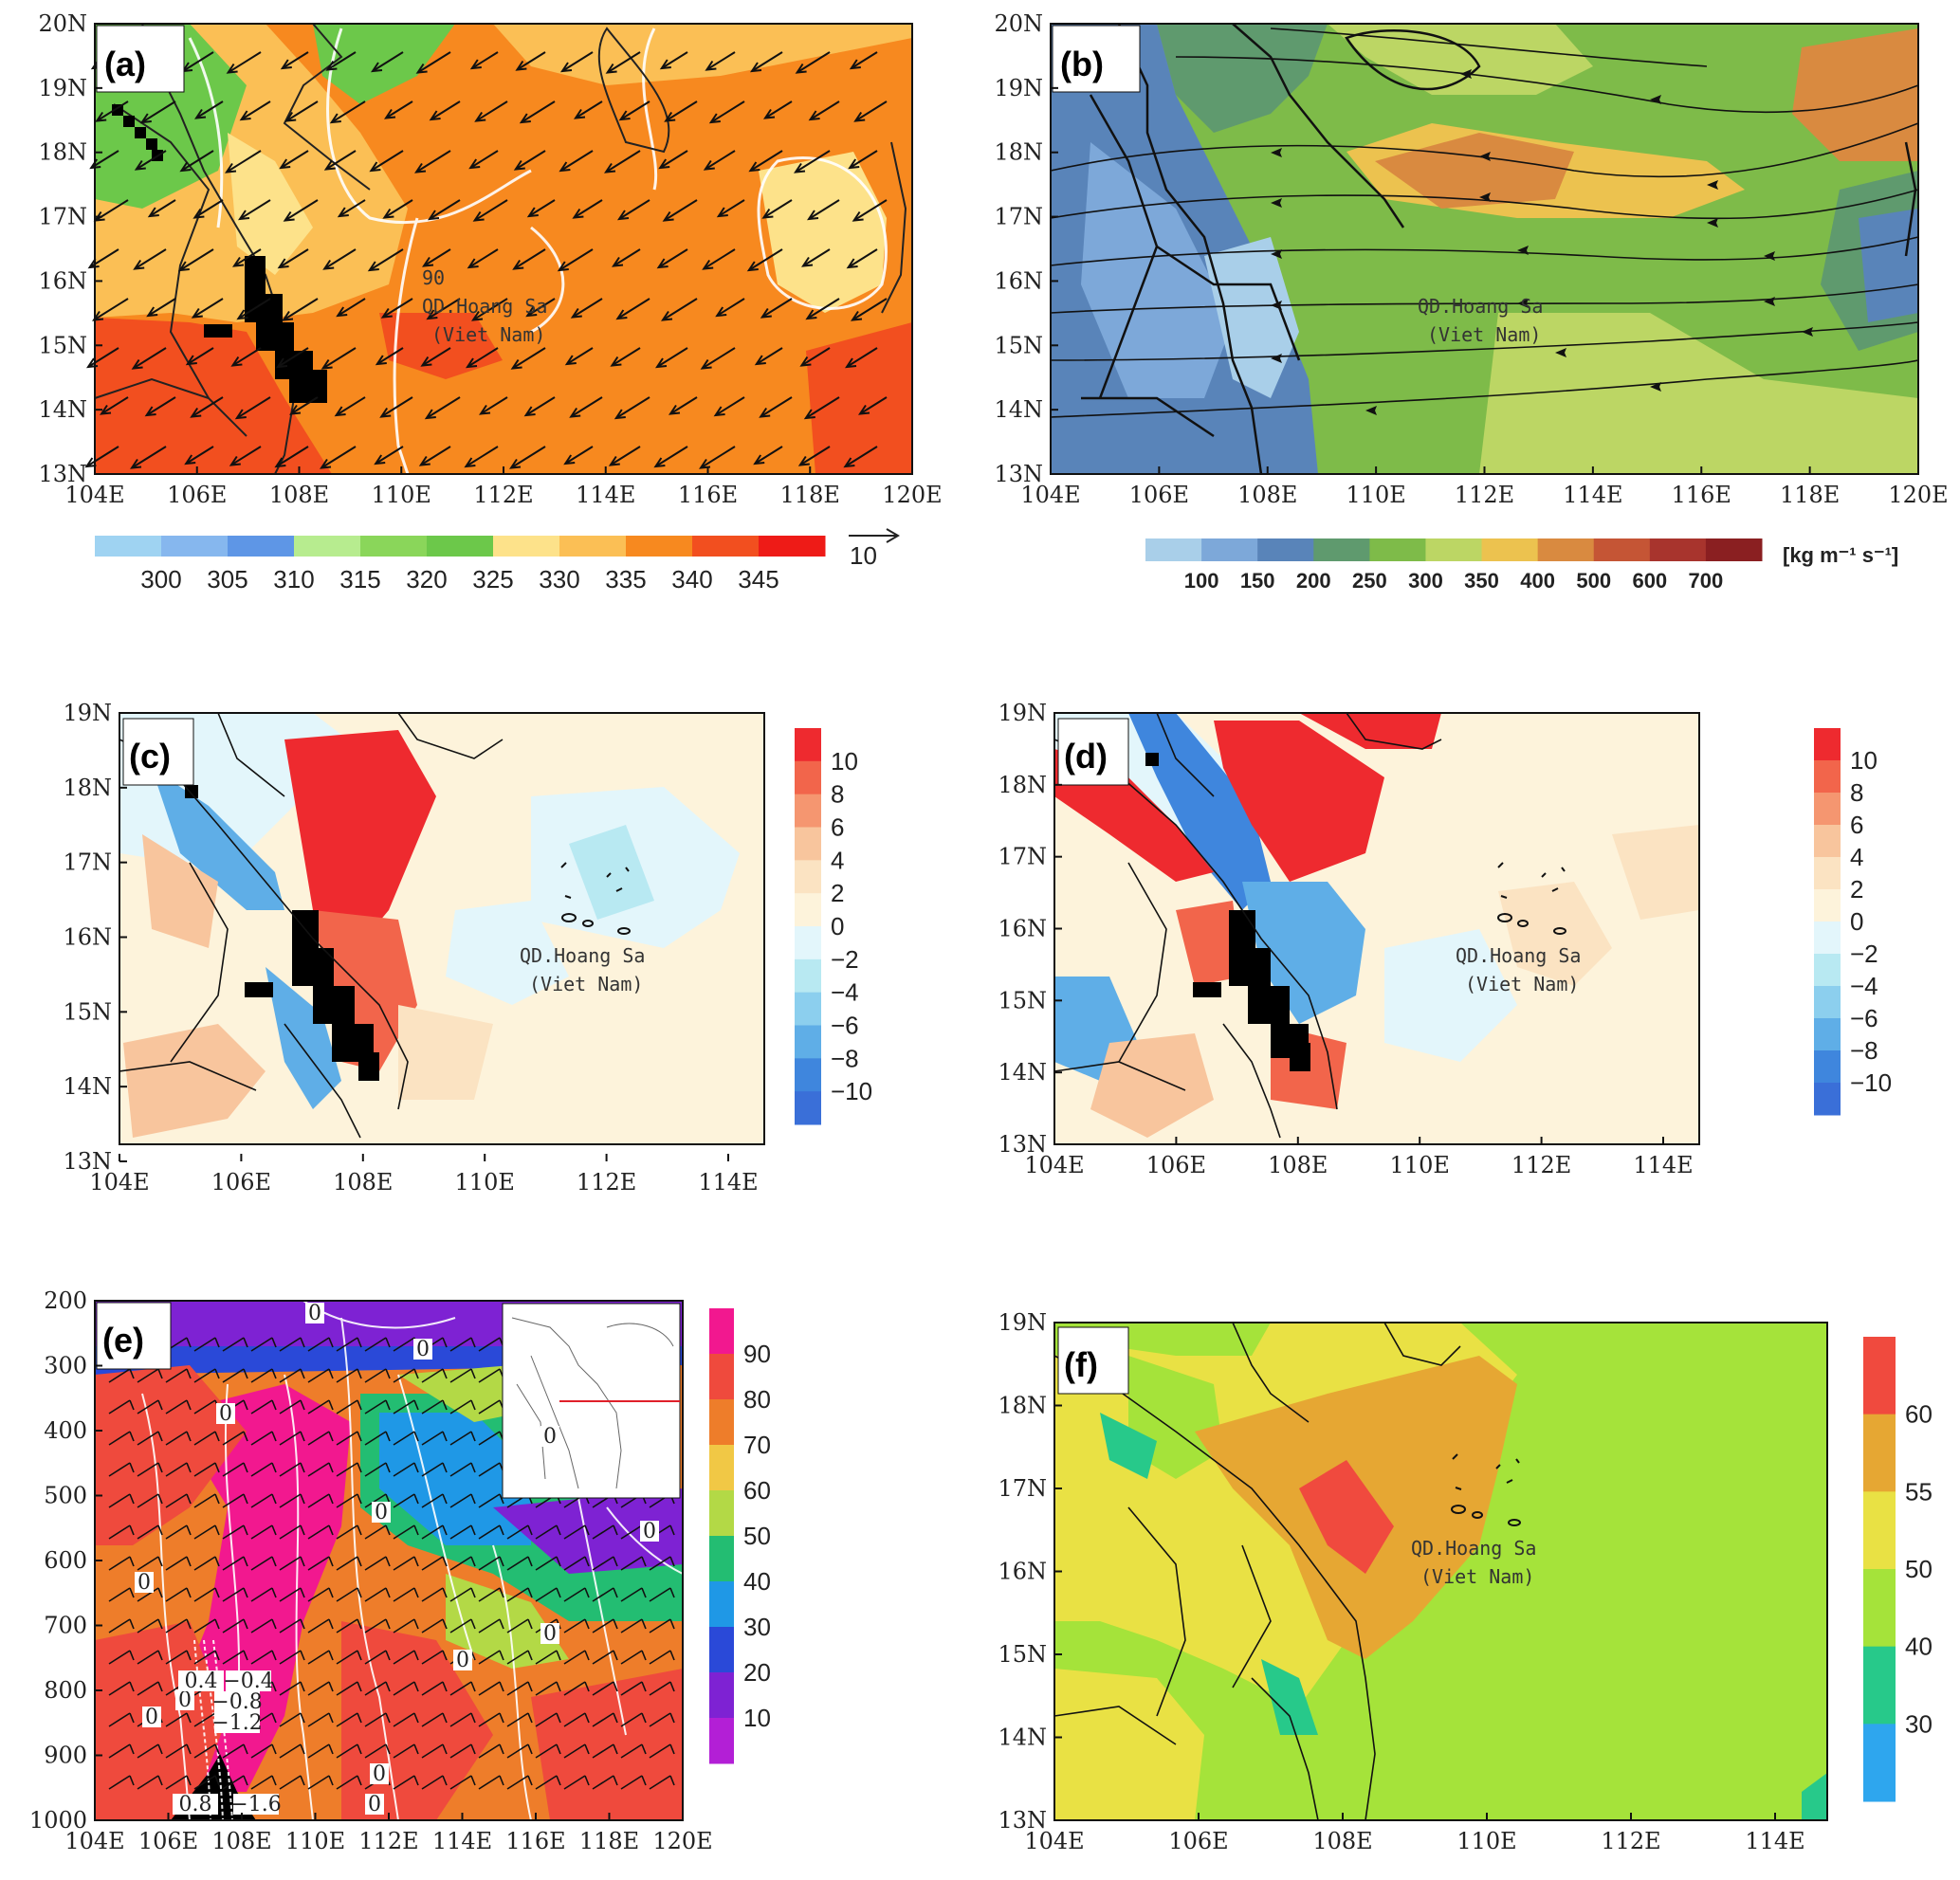  Describe the element at coordinates (1864, 1018) in the screenshot. I see `colorbar-tick-label: −6` at that location.